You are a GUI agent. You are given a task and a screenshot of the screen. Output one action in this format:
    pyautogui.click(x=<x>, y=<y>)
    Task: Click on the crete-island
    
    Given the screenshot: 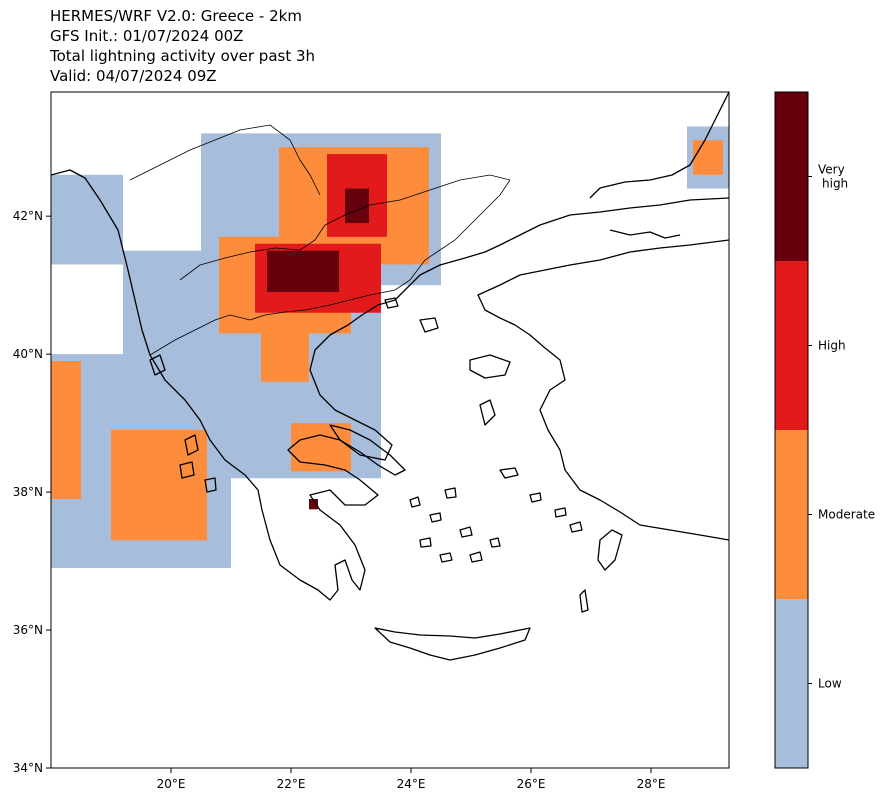 What is the action you would take?
    pyautogui.click(x=452, y=644)
    